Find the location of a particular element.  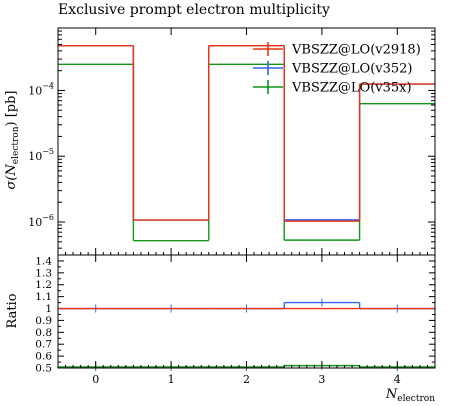

ratio-axis-label: Ratio is located at coordinates (12, 310).